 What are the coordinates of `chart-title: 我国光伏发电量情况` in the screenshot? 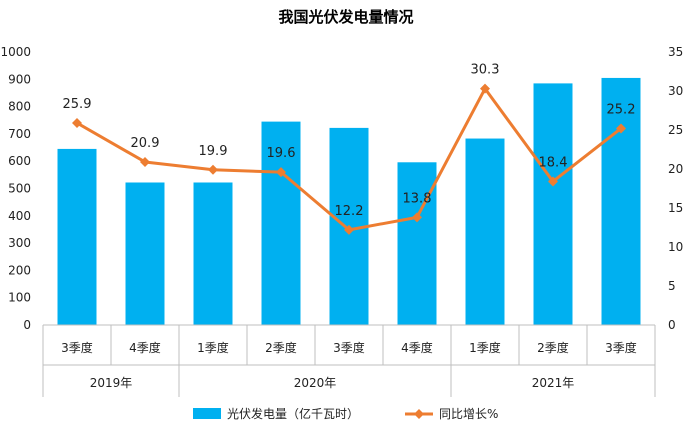 It's located at (345, 17).